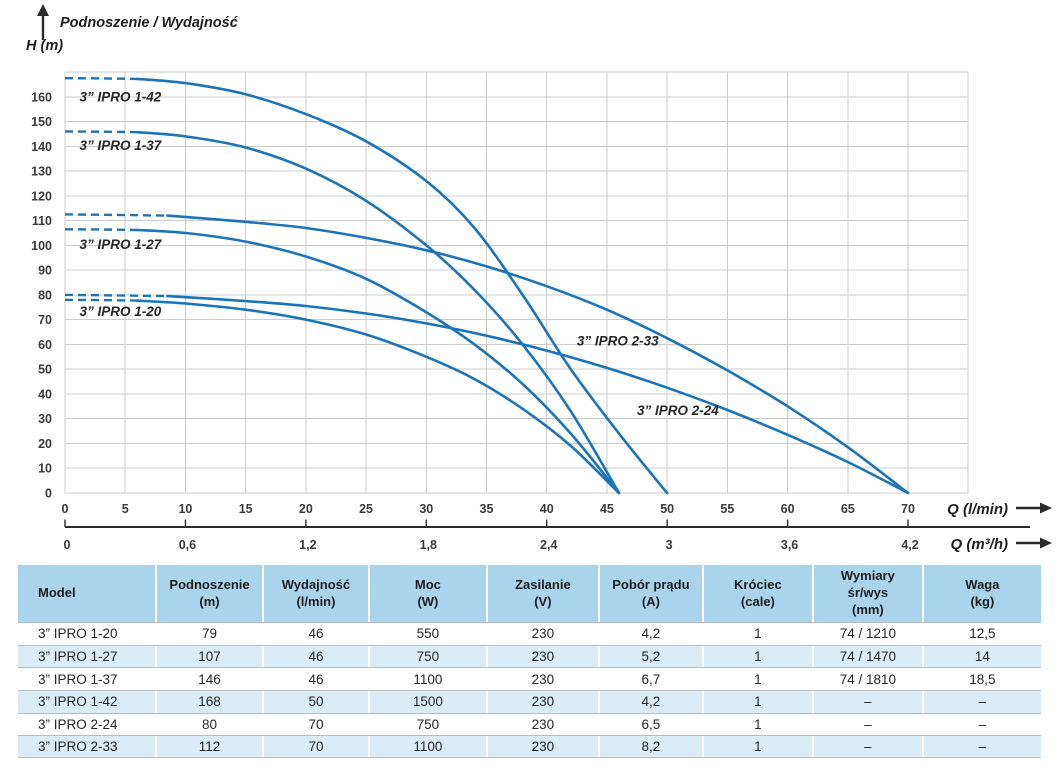 This screenshot has height=769, width=1059. Describe the element at coordinates (426, 724) in the screenshot. I see `table-cell: 750` at that location.